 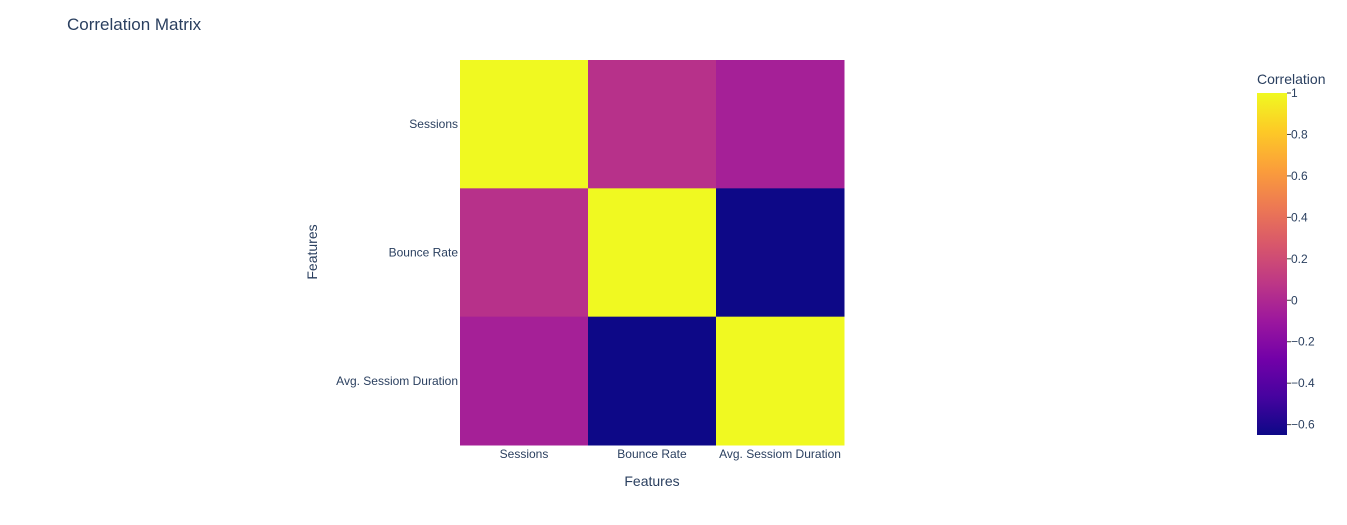 I want to click on x-tick-label: Sessions, so click(x=524, y=454).